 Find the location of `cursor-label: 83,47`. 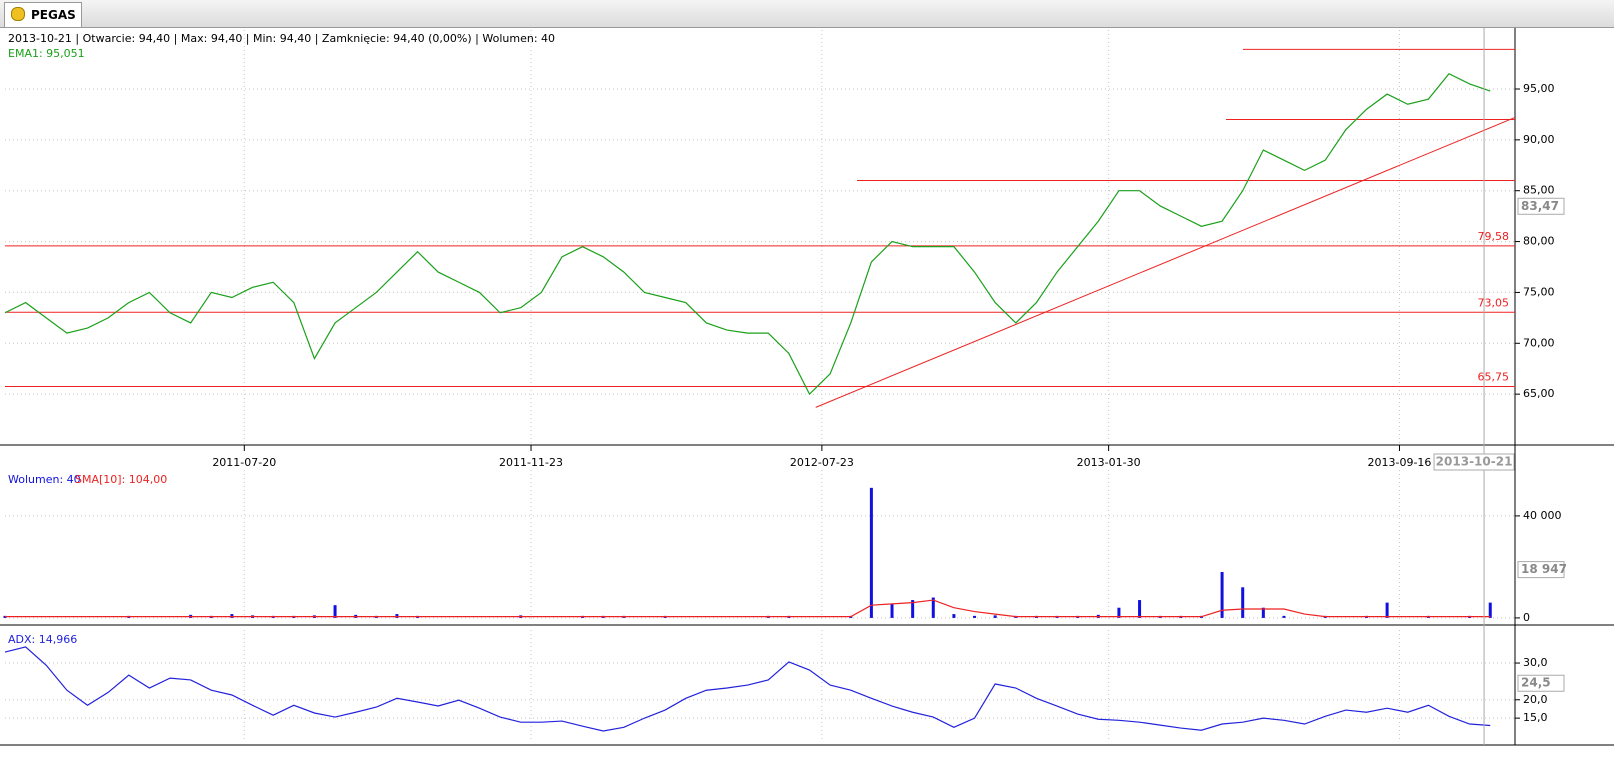

cursor-label: 83,47 is located at coordinates (1540, 206).